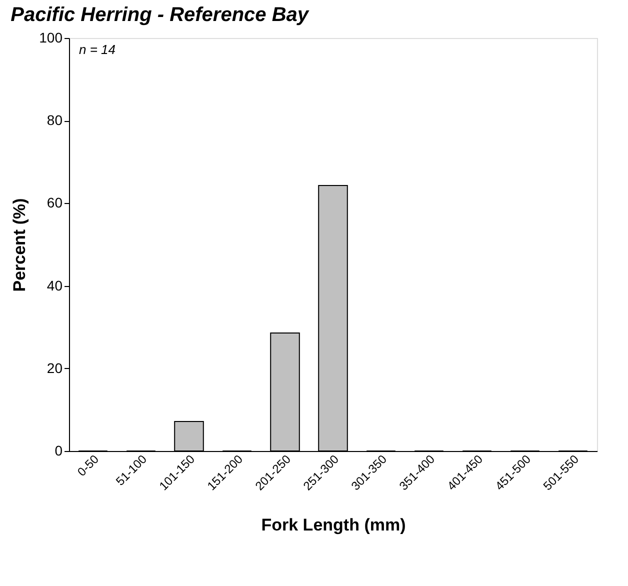 This screenshot has height=586, width=628. I want to click on x-tick-label: 0-50, so click(88, 465).